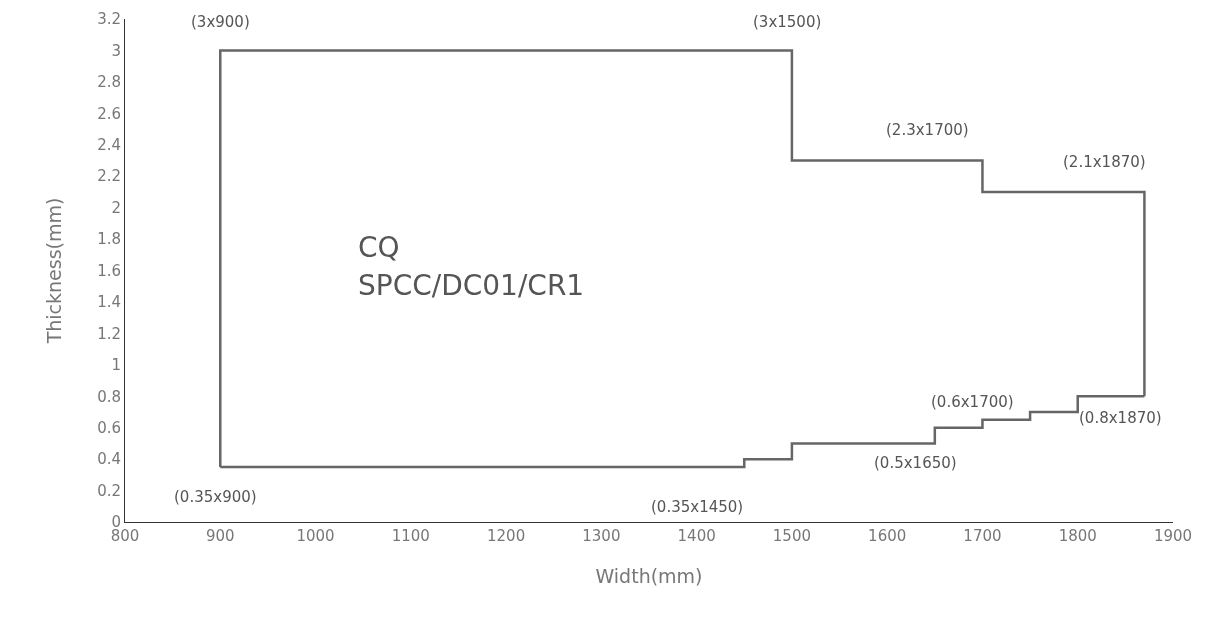  Describe the element at coordinates (696, 536) in the screenshot. I see `x-tick-label: 1400` at that location.